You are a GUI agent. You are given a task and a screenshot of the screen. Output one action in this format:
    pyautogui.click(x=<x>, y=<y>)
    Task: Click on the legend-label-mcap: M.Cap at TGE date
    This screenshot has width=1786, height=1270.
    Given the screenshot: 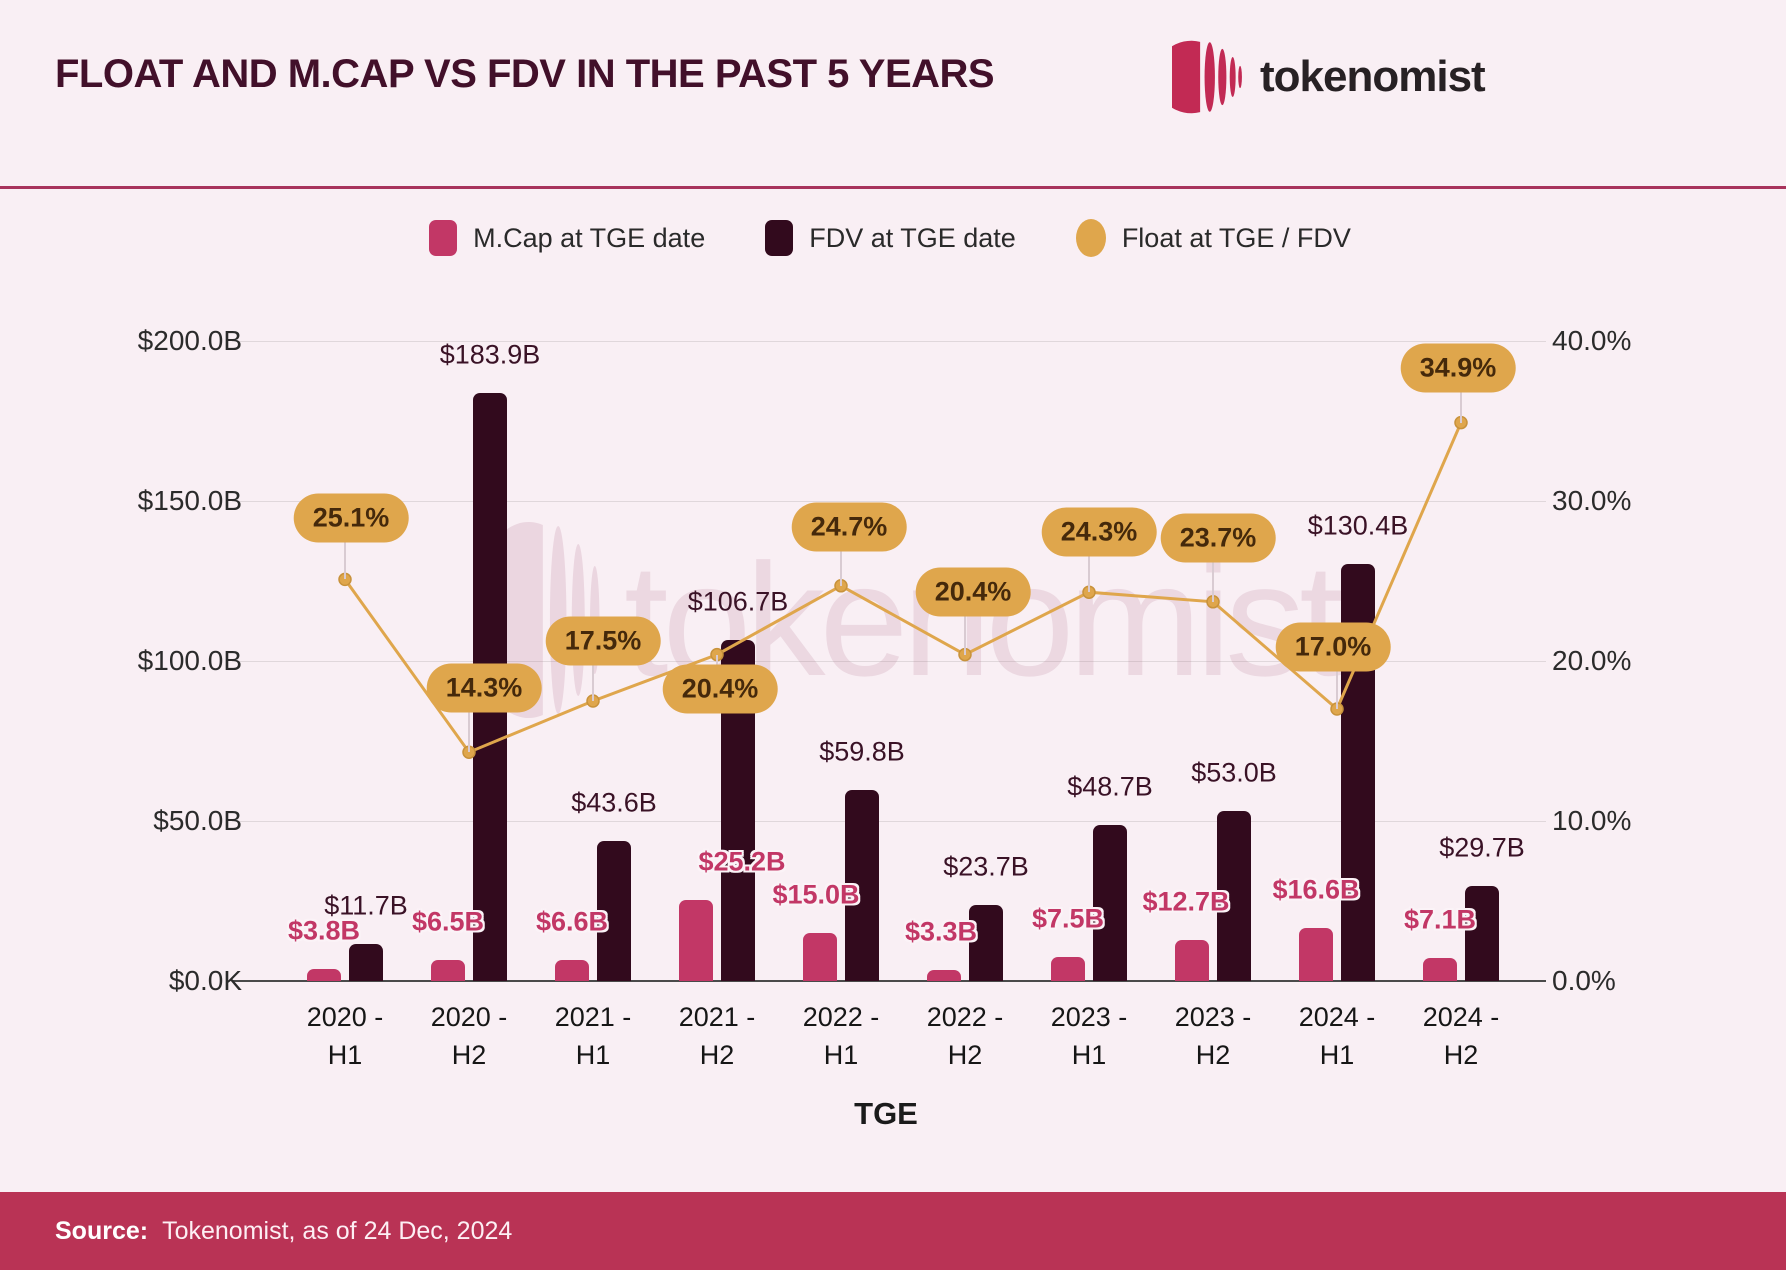 What is the action you would take?
    pyautogui.click(x=589, y=237)
    